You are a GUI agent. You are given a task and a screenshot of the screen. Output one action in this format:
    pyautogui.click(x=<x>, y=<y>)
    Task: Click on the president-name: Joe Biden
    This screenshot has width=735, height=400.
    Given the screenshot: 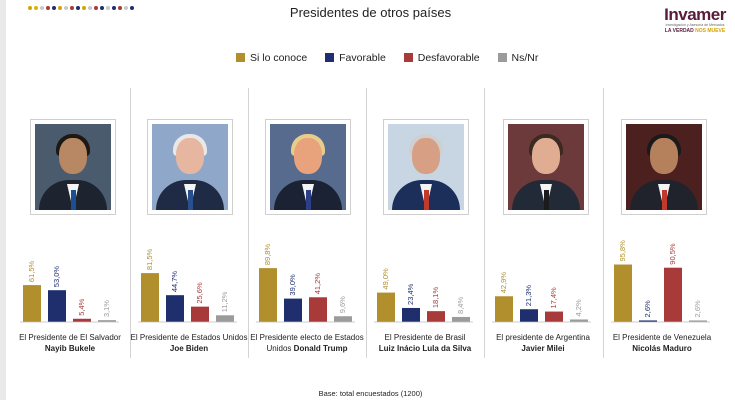 What is the action you would take?
    pyautogui.click(x=189, y=348)
    